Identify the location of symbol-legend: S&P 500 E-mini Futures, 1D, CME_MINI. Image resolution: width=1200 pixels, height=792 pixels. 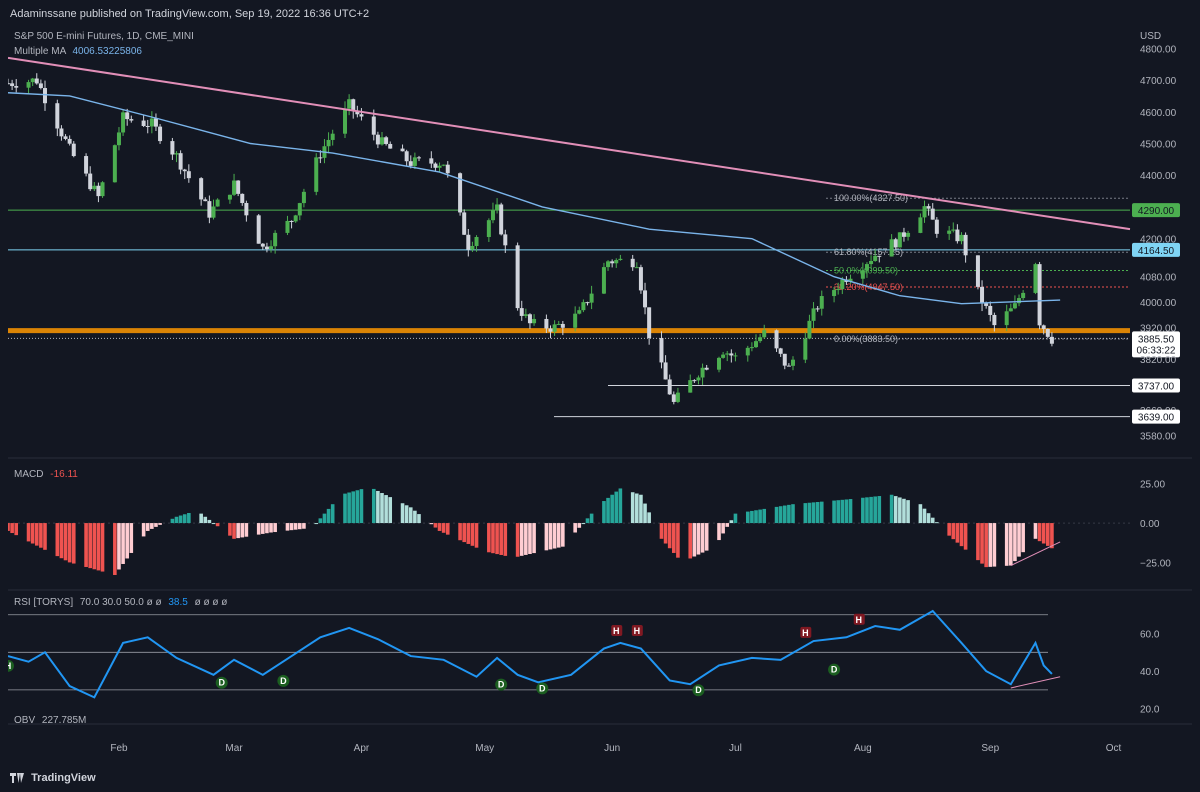
(104, 36).